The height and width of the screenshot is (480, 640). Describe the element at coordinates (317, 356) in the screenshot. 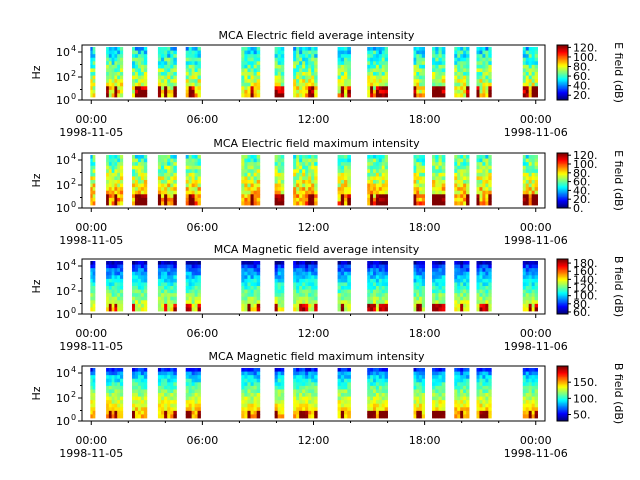

I see `chart-title: MCA Magnetic field maximum intensity` at that location.